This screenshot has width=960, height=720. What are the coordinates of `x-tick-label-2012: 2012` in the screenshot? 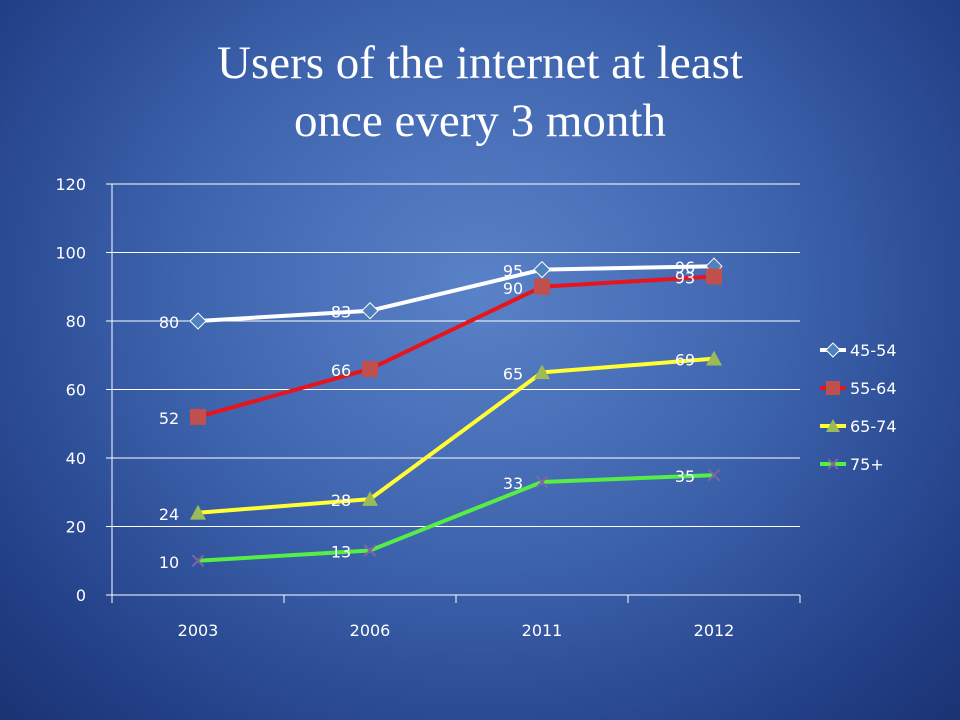 It's located at (714, 630).